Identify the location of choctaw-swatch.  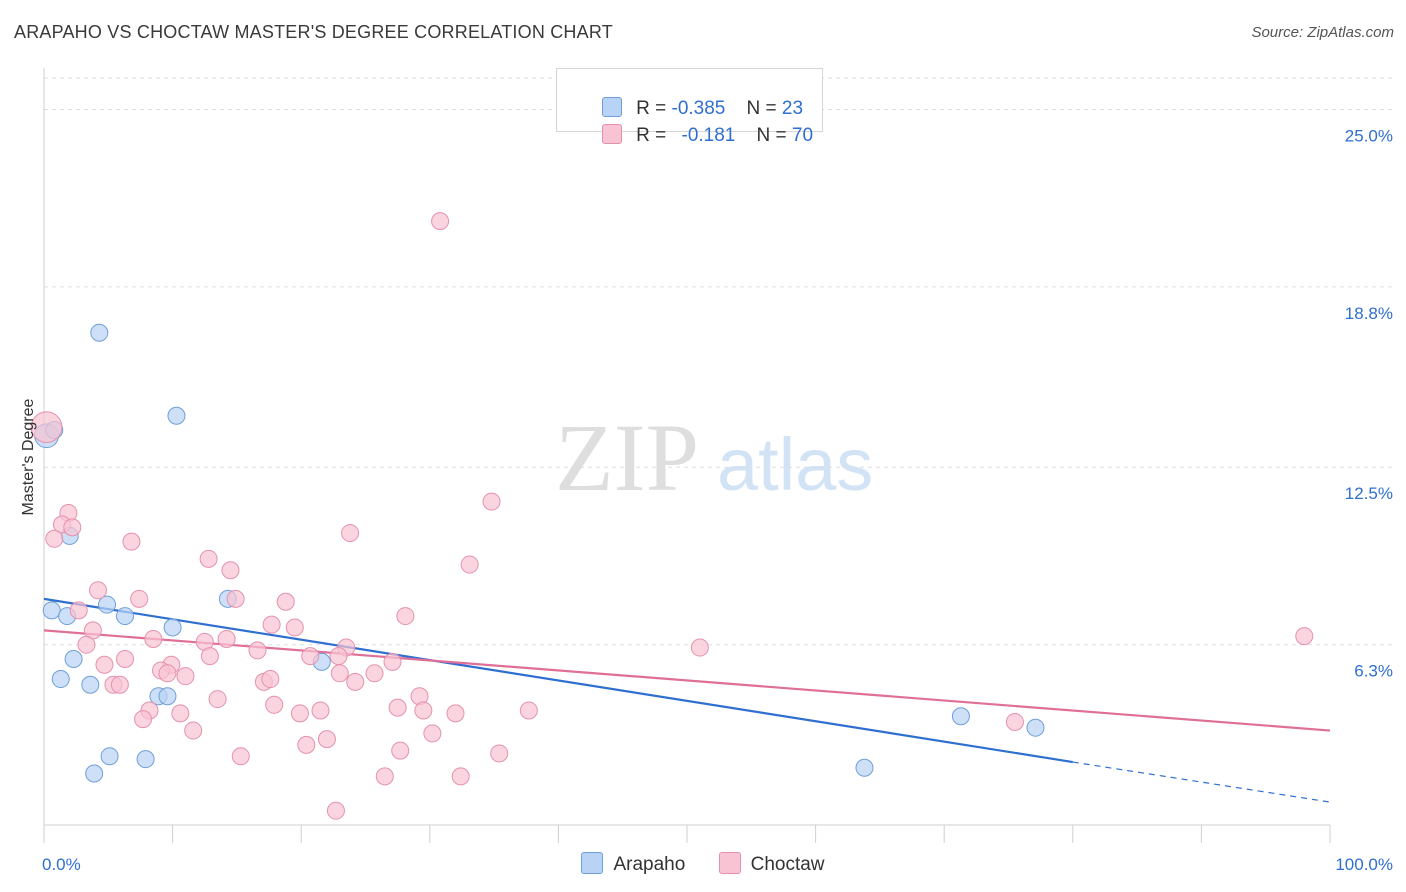
(612, 134).